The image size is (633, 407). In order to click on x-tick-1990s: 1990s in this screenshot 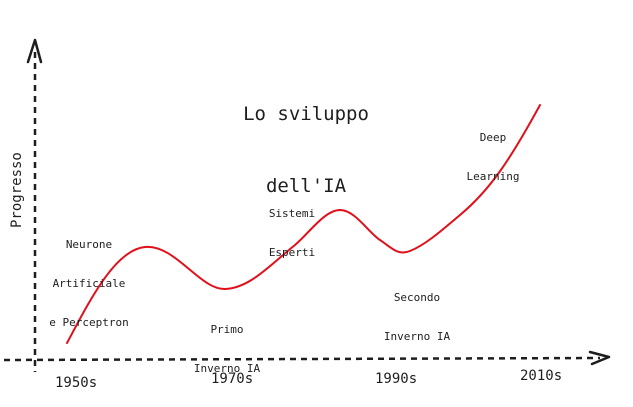, I will do `click(396, 379)`.